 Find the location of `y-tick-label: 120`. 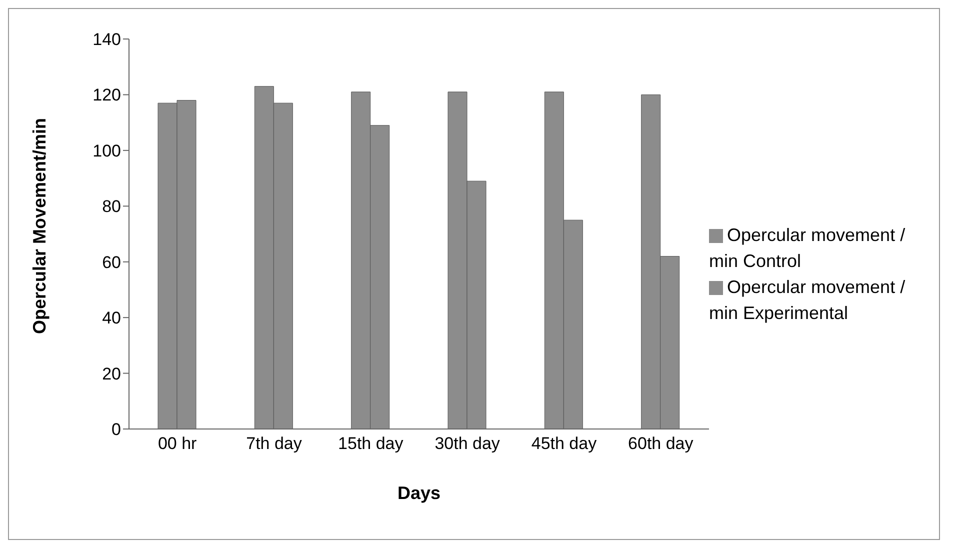

y-tick-label: 120 is located at coordinates (106, 95).